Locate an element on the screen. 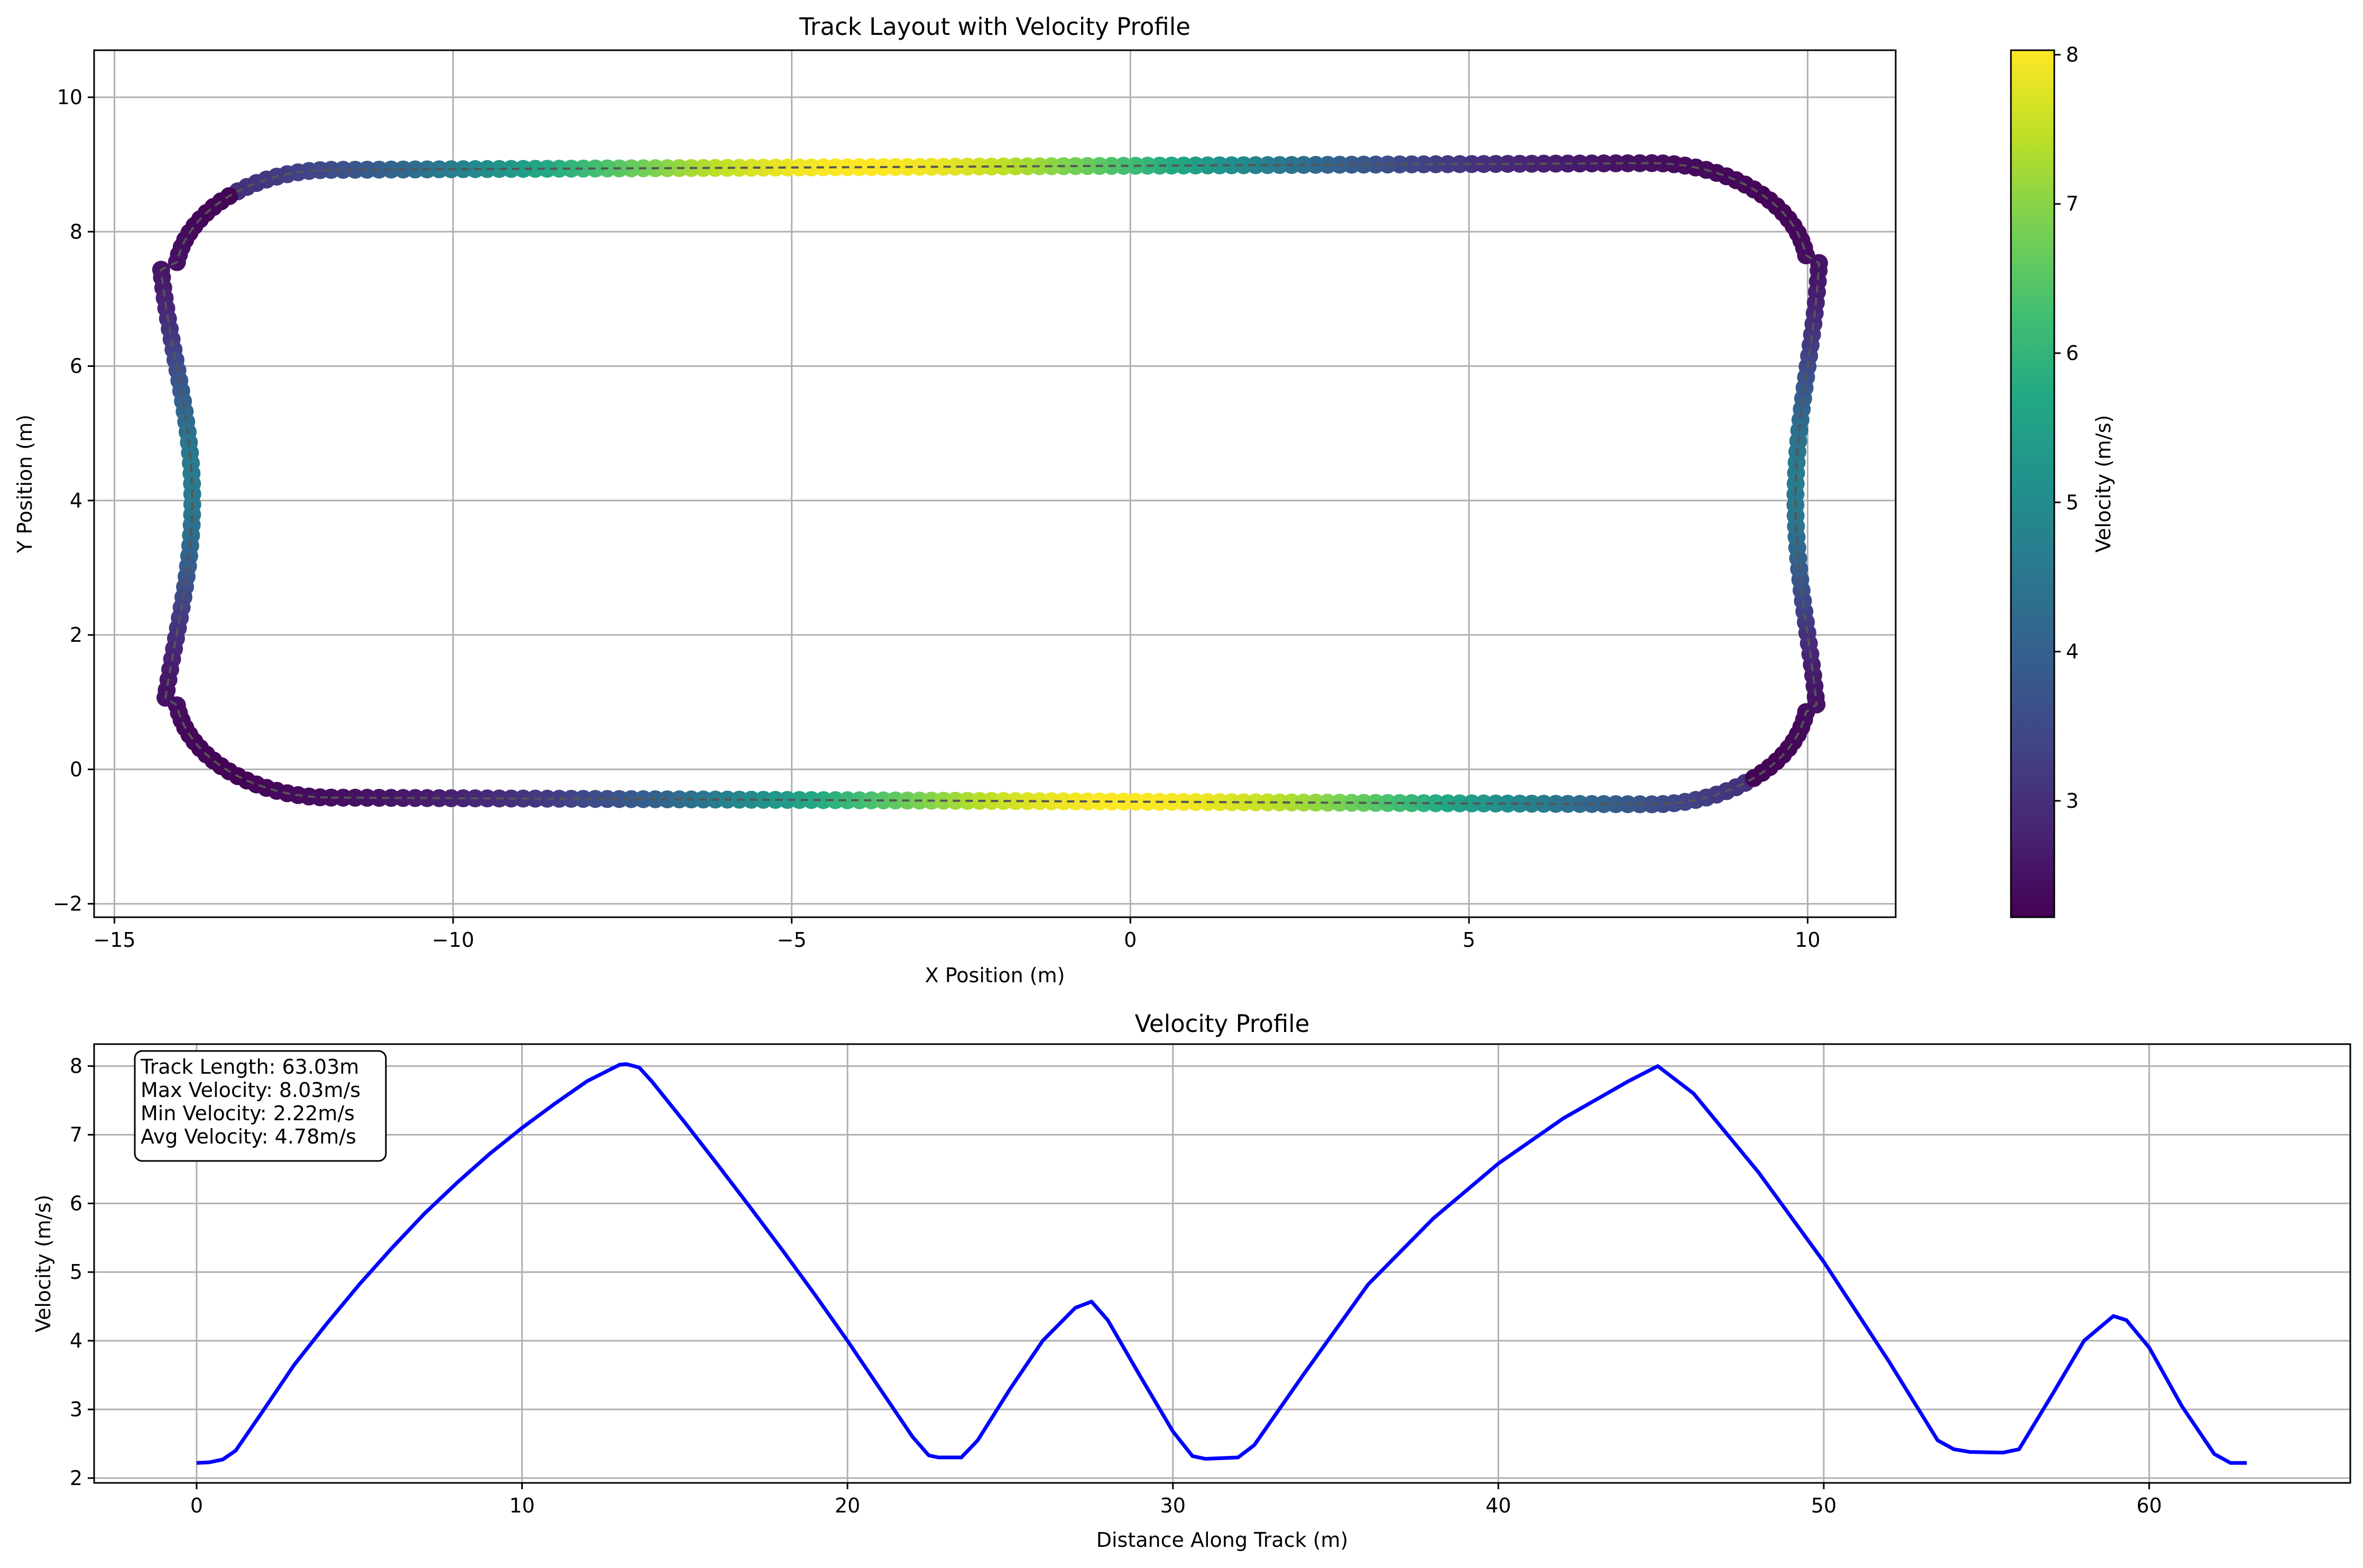  stats-box-frame is located at coordinates (260, 1106).